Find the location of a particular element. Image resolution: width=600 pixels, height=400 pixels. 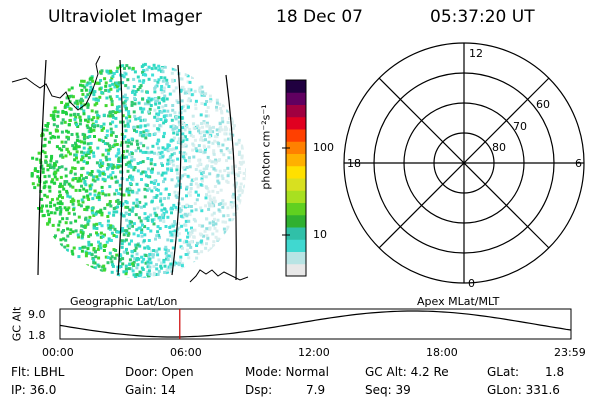

mlt-label-18: 18 is located at coordinates (354, 163).